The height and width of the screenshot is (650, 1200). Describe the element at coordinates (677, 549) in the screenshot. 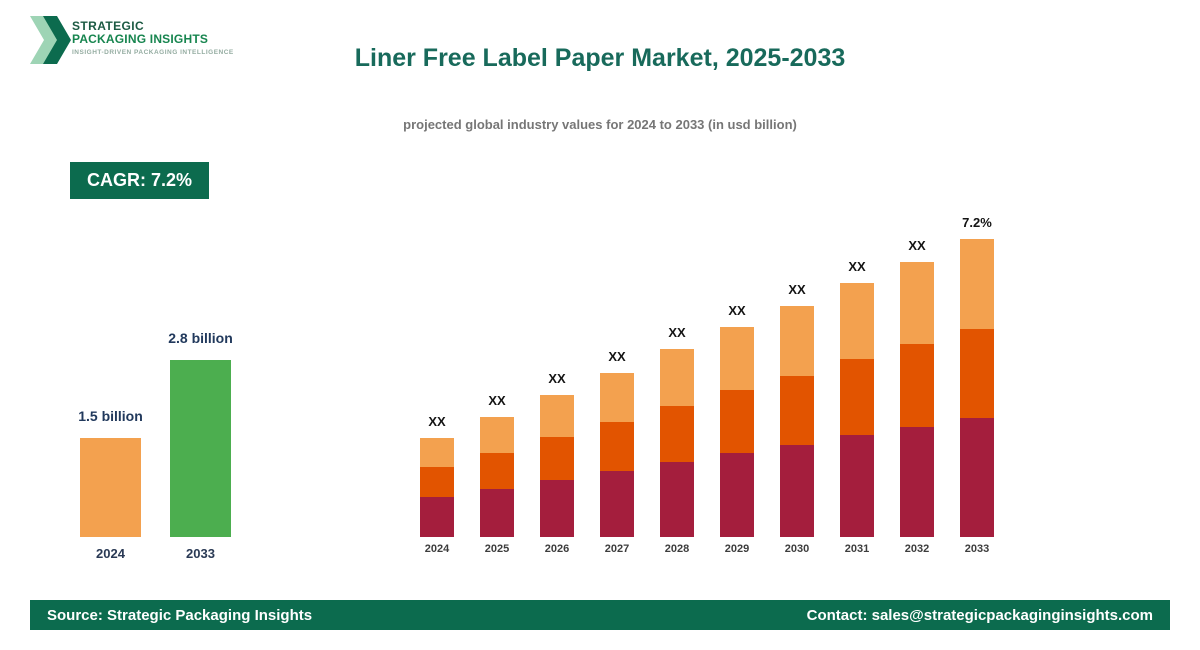

I see `bar-year-label: 2028` at that location.